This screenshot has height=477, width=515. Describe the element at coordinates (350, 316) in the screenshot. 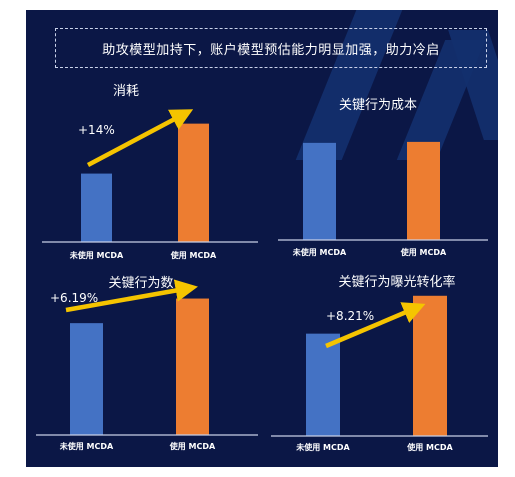

I see `growth-annotation: +8.21%` at that location.